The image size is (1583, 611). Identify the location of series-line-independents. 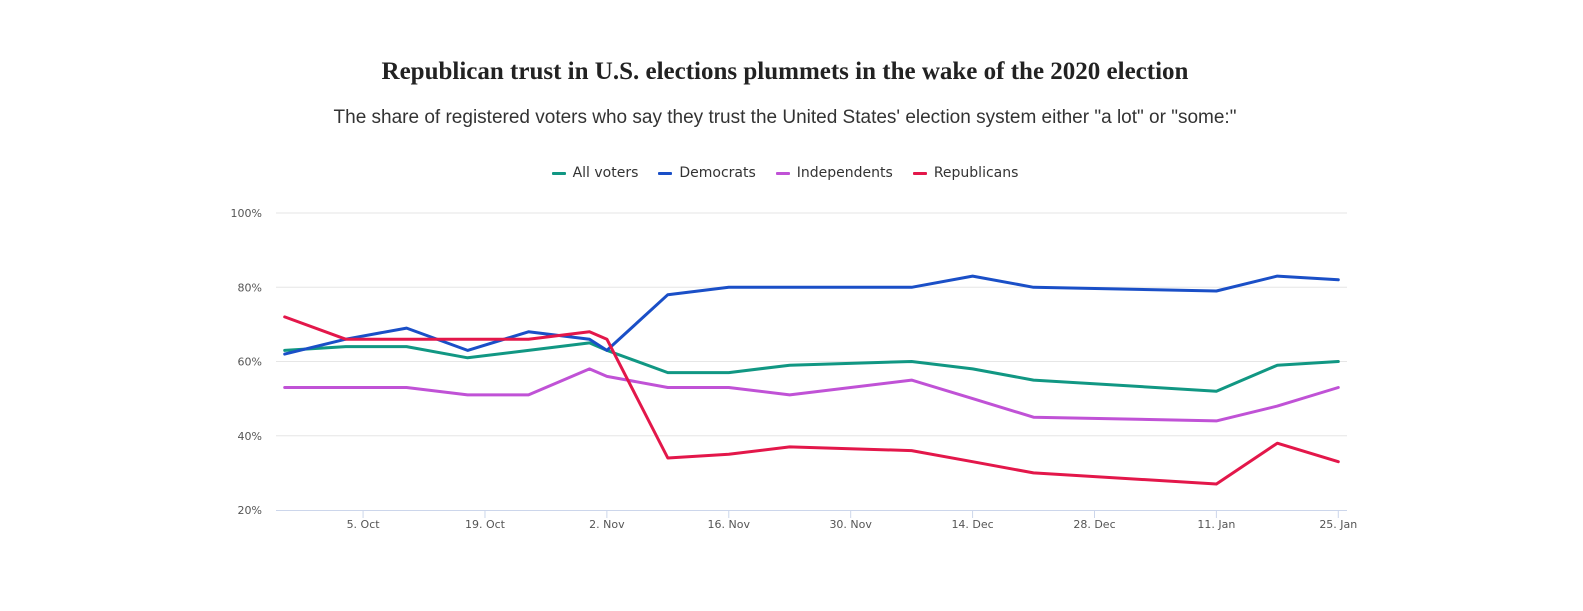
(811, 395).